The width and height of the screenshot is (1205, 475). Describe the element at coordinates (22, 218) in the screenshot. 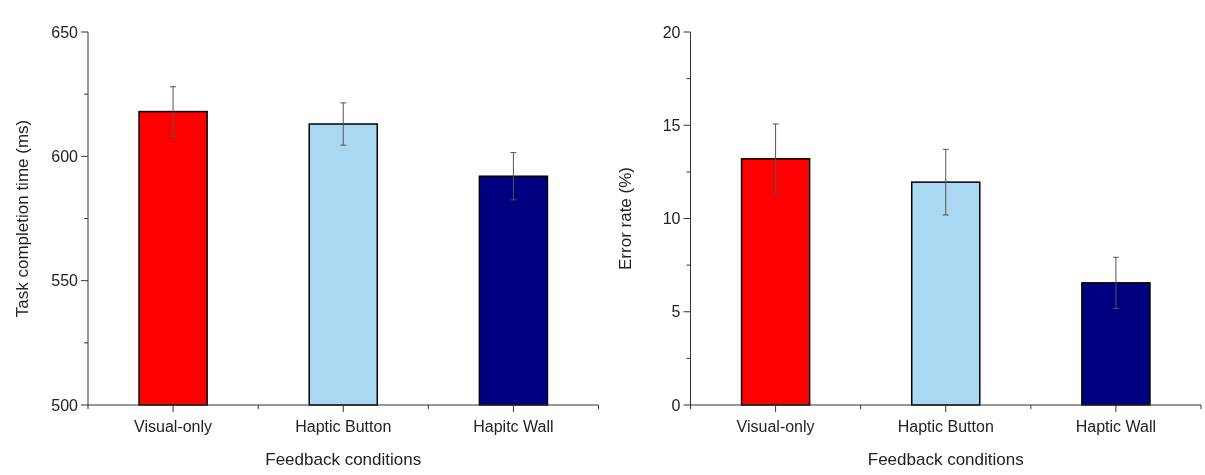

I see `y-axis-title: Task completion time (ms)` at that location.